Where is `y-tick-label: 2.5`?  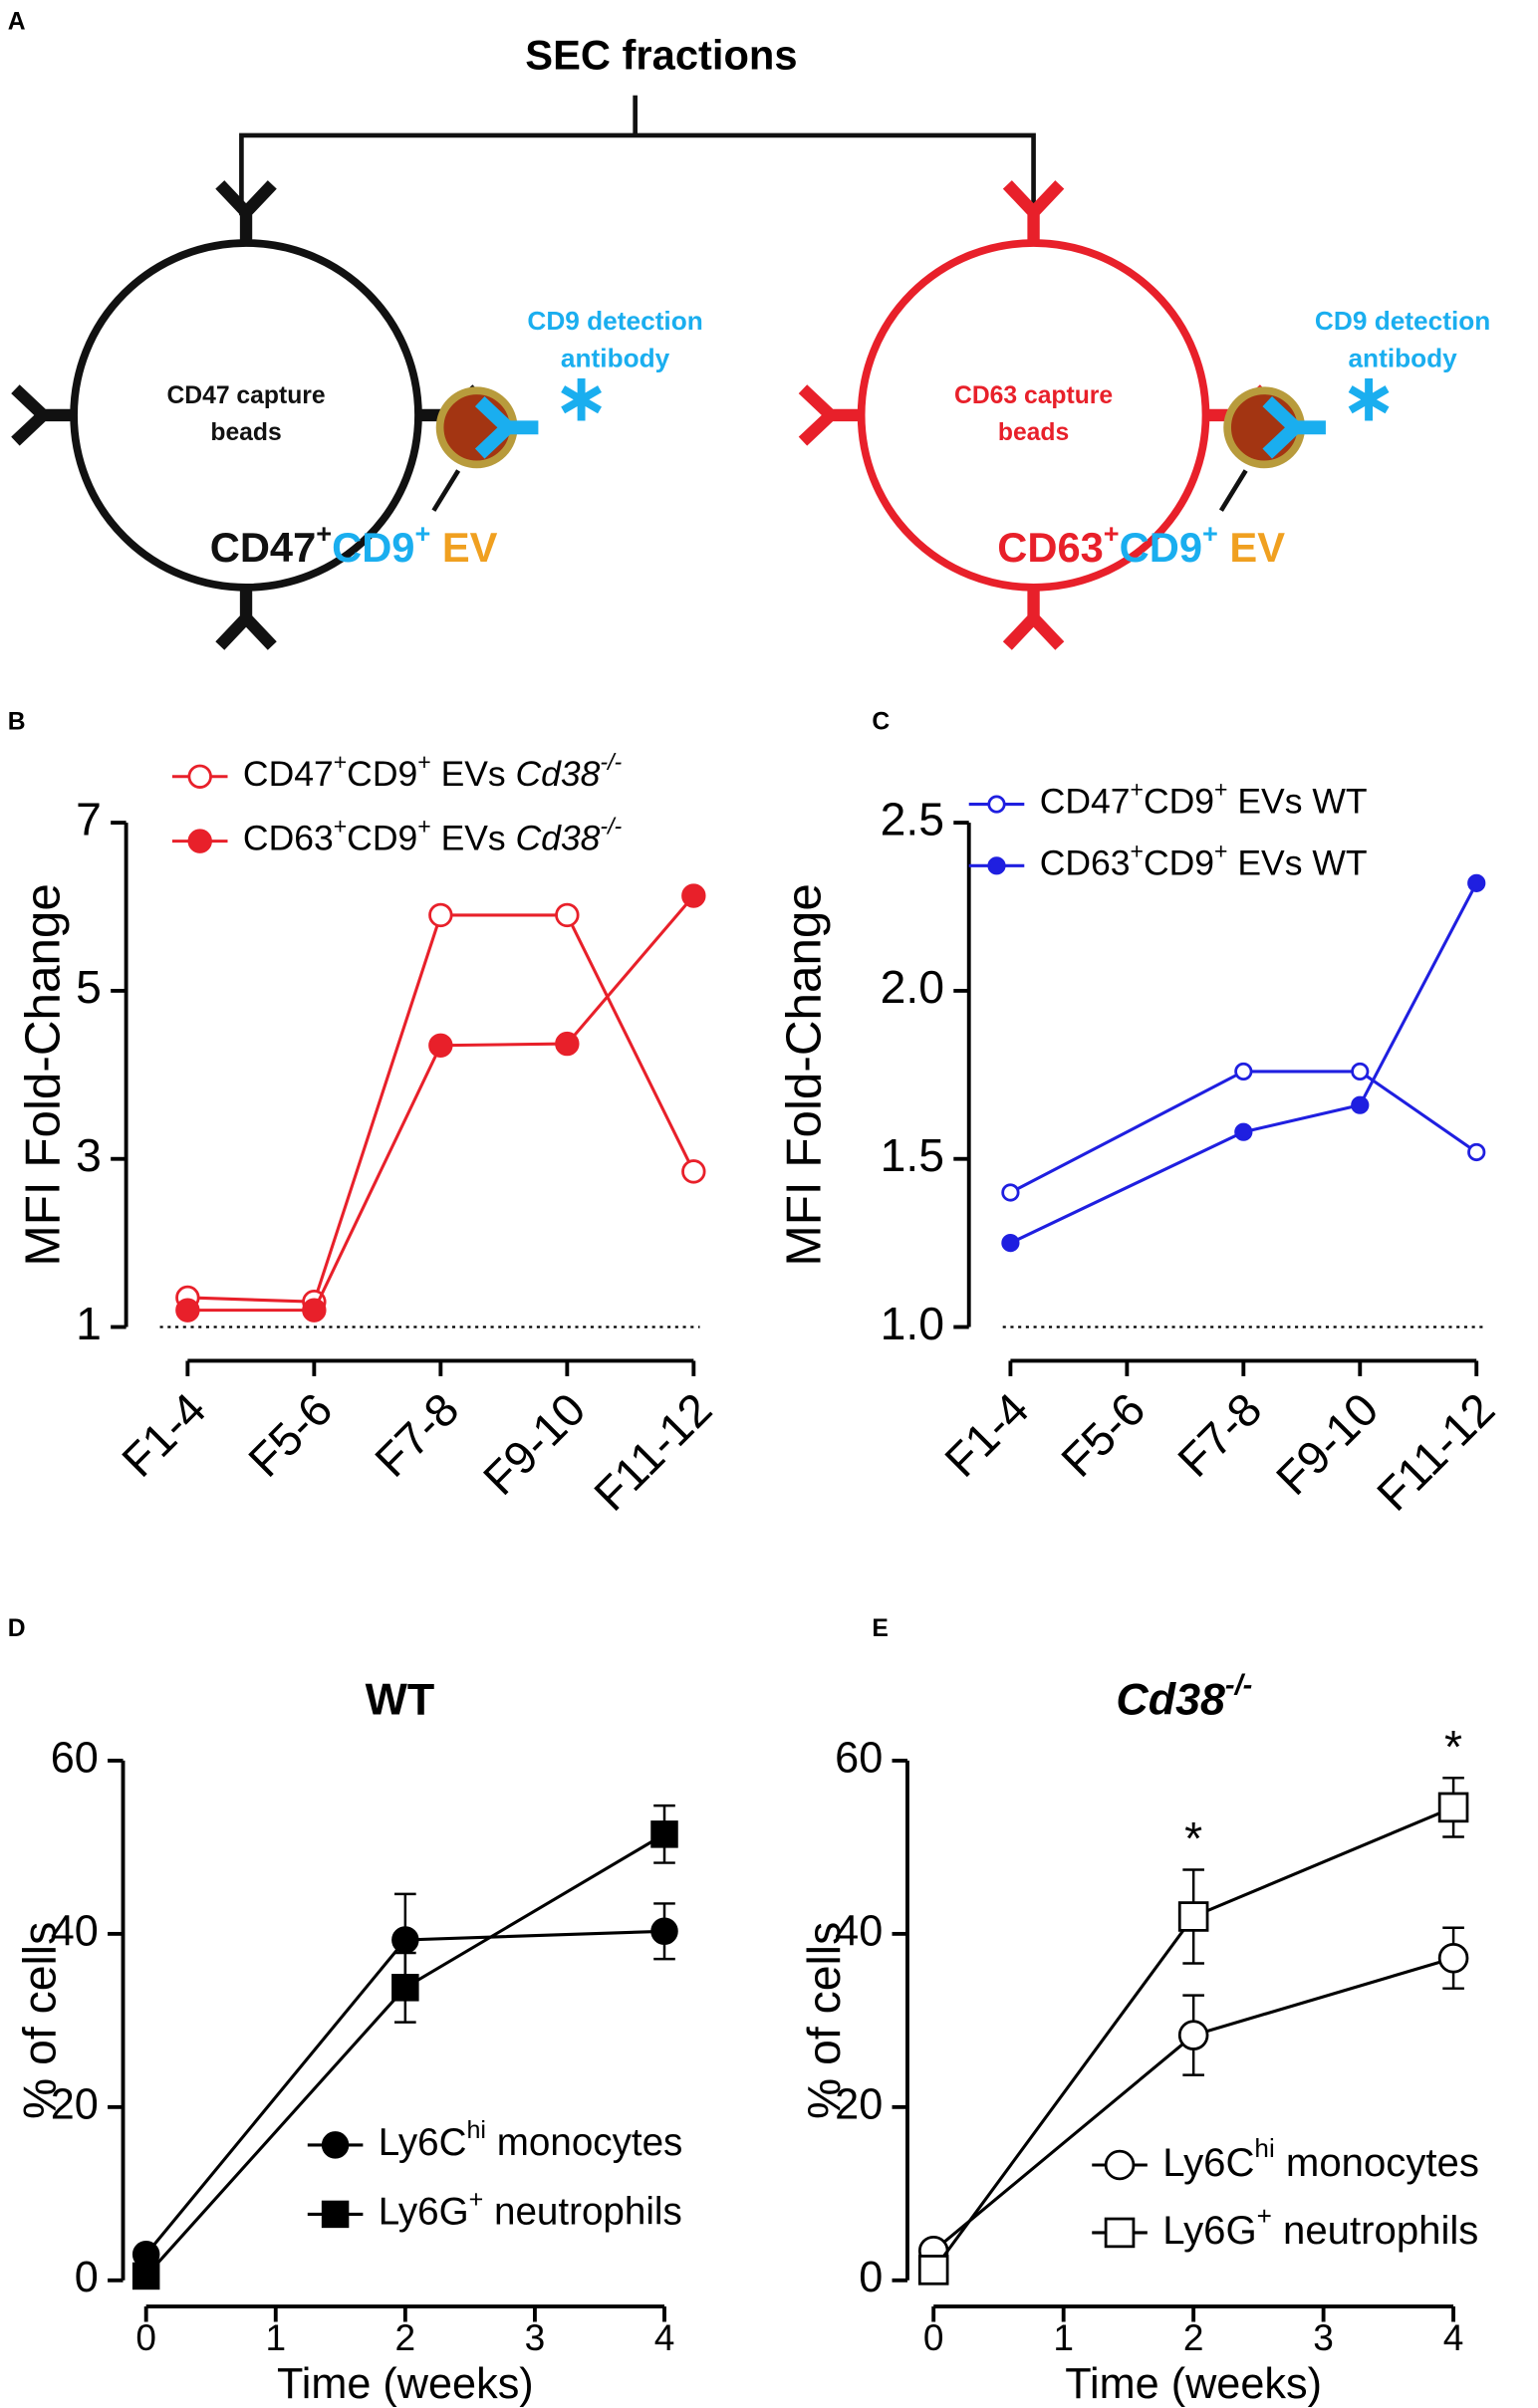
y-tick-label: 2.5 is located at coordinates (912, 818).